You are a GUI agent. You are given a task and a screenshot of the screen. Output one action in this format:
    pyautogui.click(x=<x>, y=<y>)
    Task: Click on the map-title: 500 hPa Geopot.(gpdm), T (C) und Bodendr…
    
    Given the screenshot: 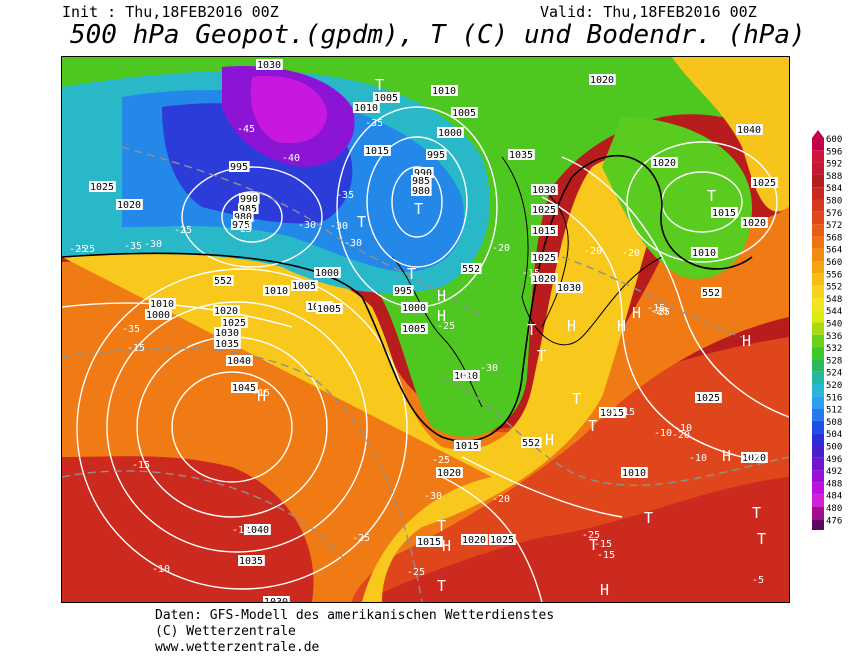 What is the action you would take?
    pyautogui.click(x=438, y=35)
    